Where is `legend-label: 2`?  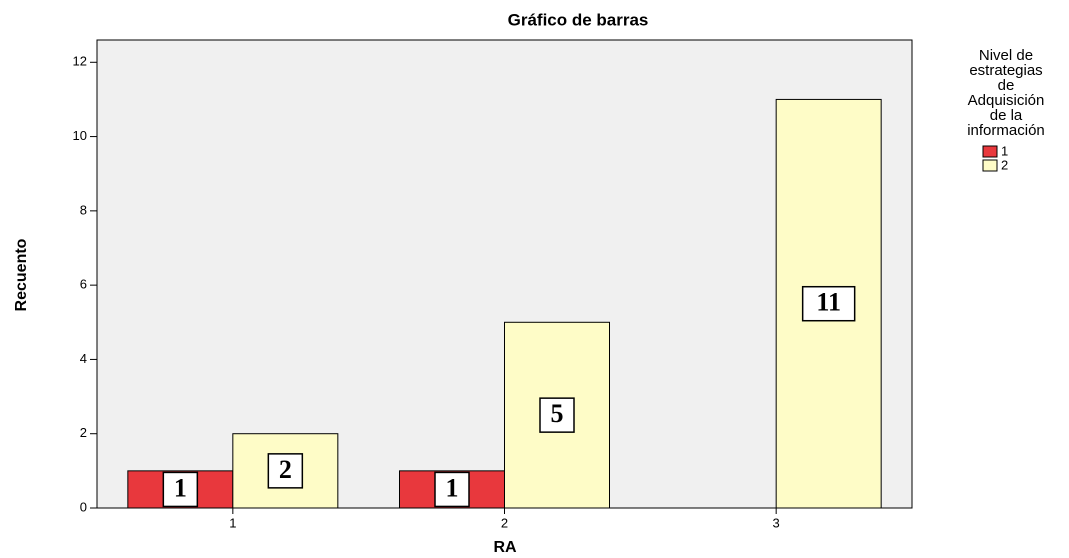
legend-label: 2 is located at coordinates (1004, 164).